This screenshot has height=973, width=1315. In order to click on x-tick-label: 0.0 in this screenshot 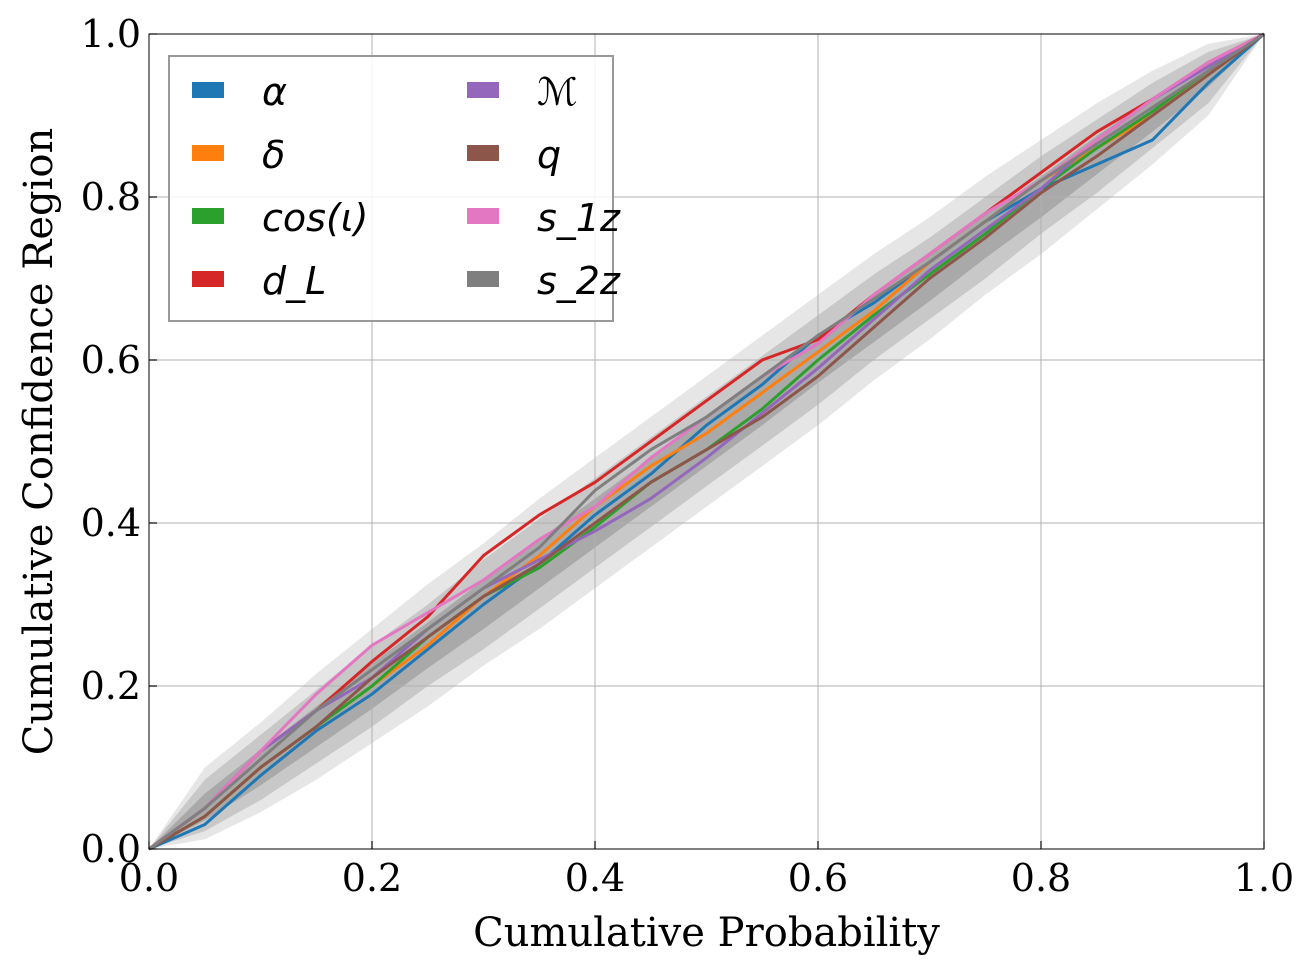, I will do `click(149, 878)`.